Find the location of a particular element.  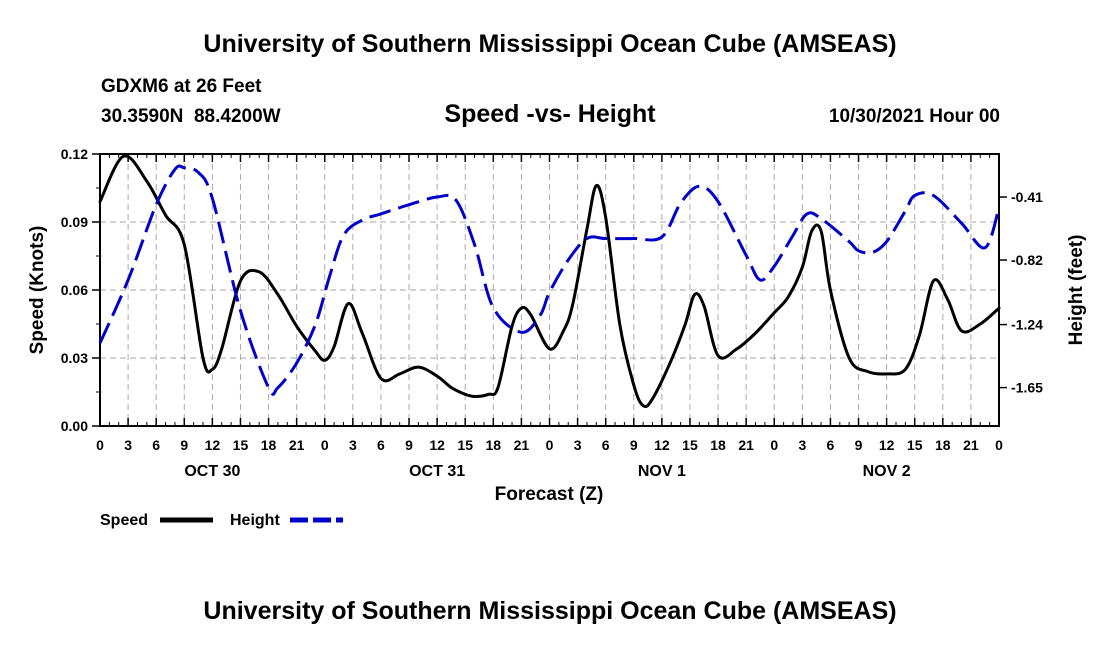

y2-tick-label: -0.41 is located at coordinates (1027, 197).